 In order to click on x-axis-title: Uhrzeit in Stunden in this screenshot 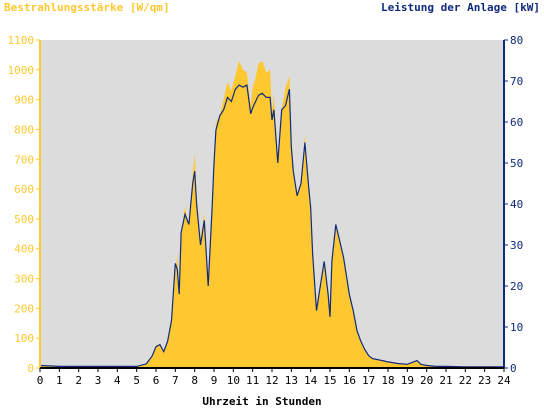, I will do `click(261, 401)`.